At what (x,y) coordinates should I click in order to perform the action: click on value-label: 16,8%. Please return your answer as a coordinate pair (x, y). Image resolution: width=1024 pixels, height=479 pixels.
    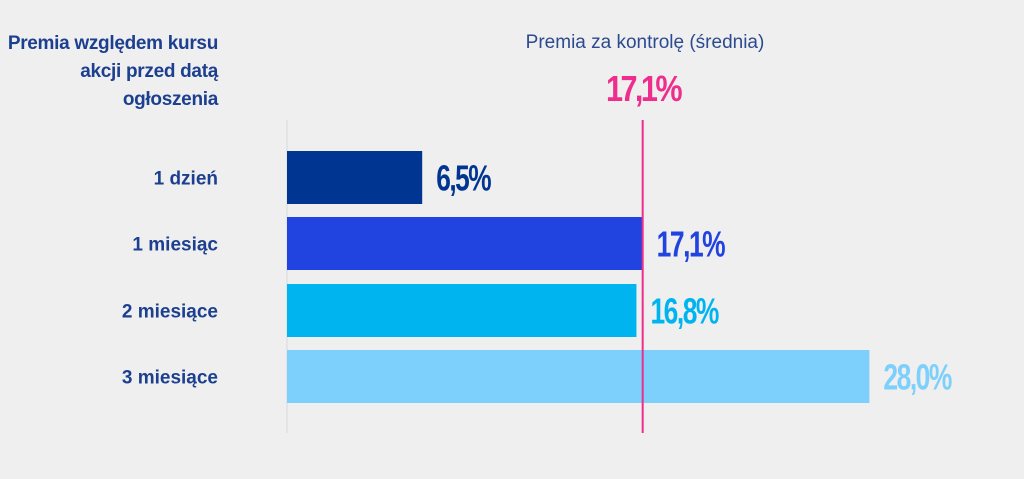
    Looking at the image, I should click on (684, 311).